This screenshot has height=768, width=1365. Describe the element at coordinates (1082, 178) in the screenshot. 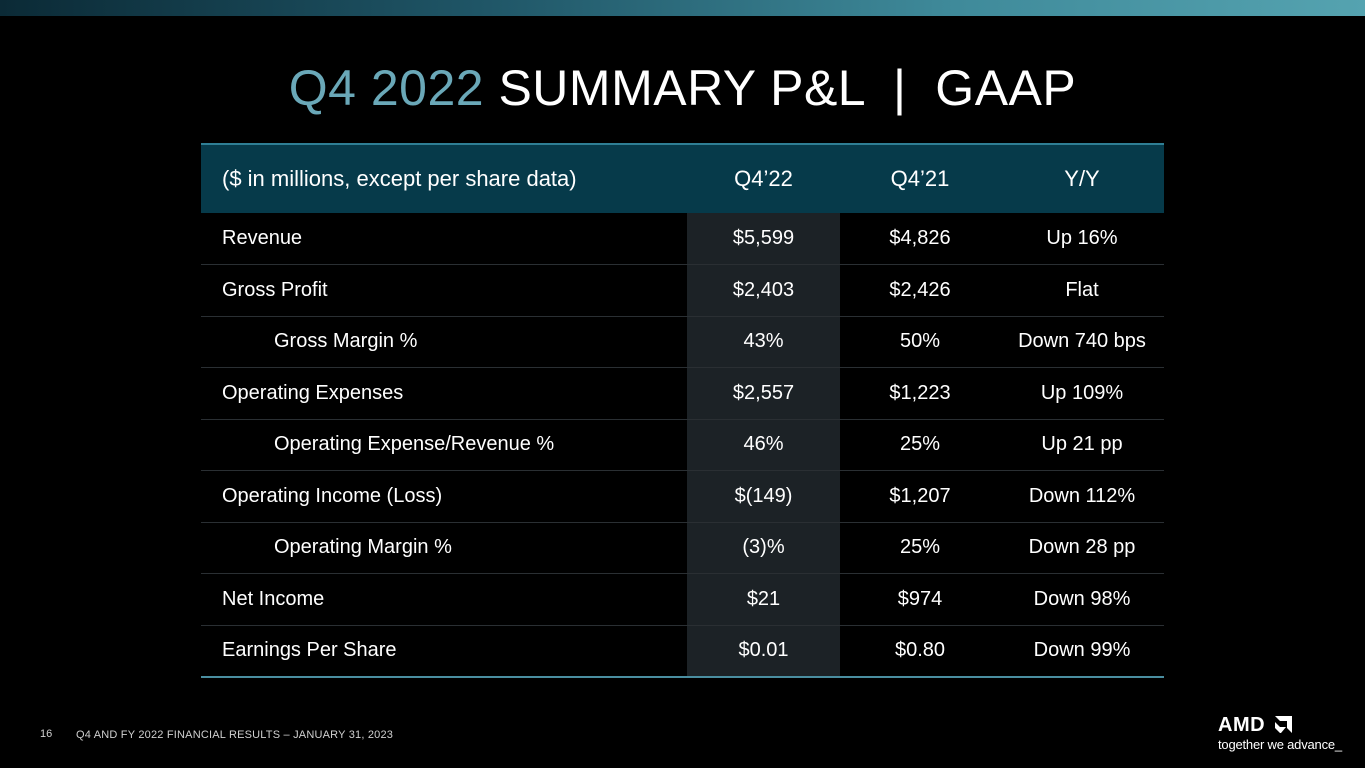

I see `header-yy: Y/Y` at that location.